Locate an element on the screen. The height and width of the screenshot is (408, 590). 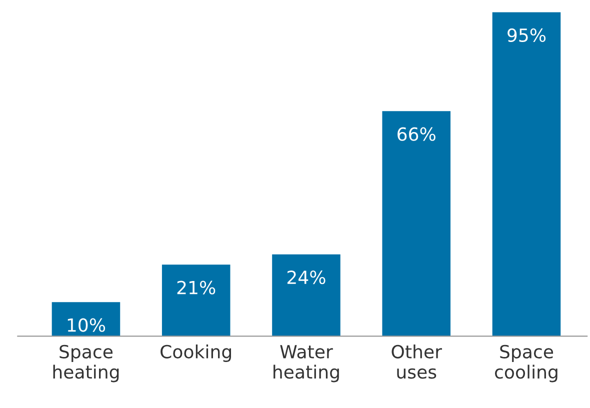
x-tick-label: Cooking is located at coordinates (195, 353).